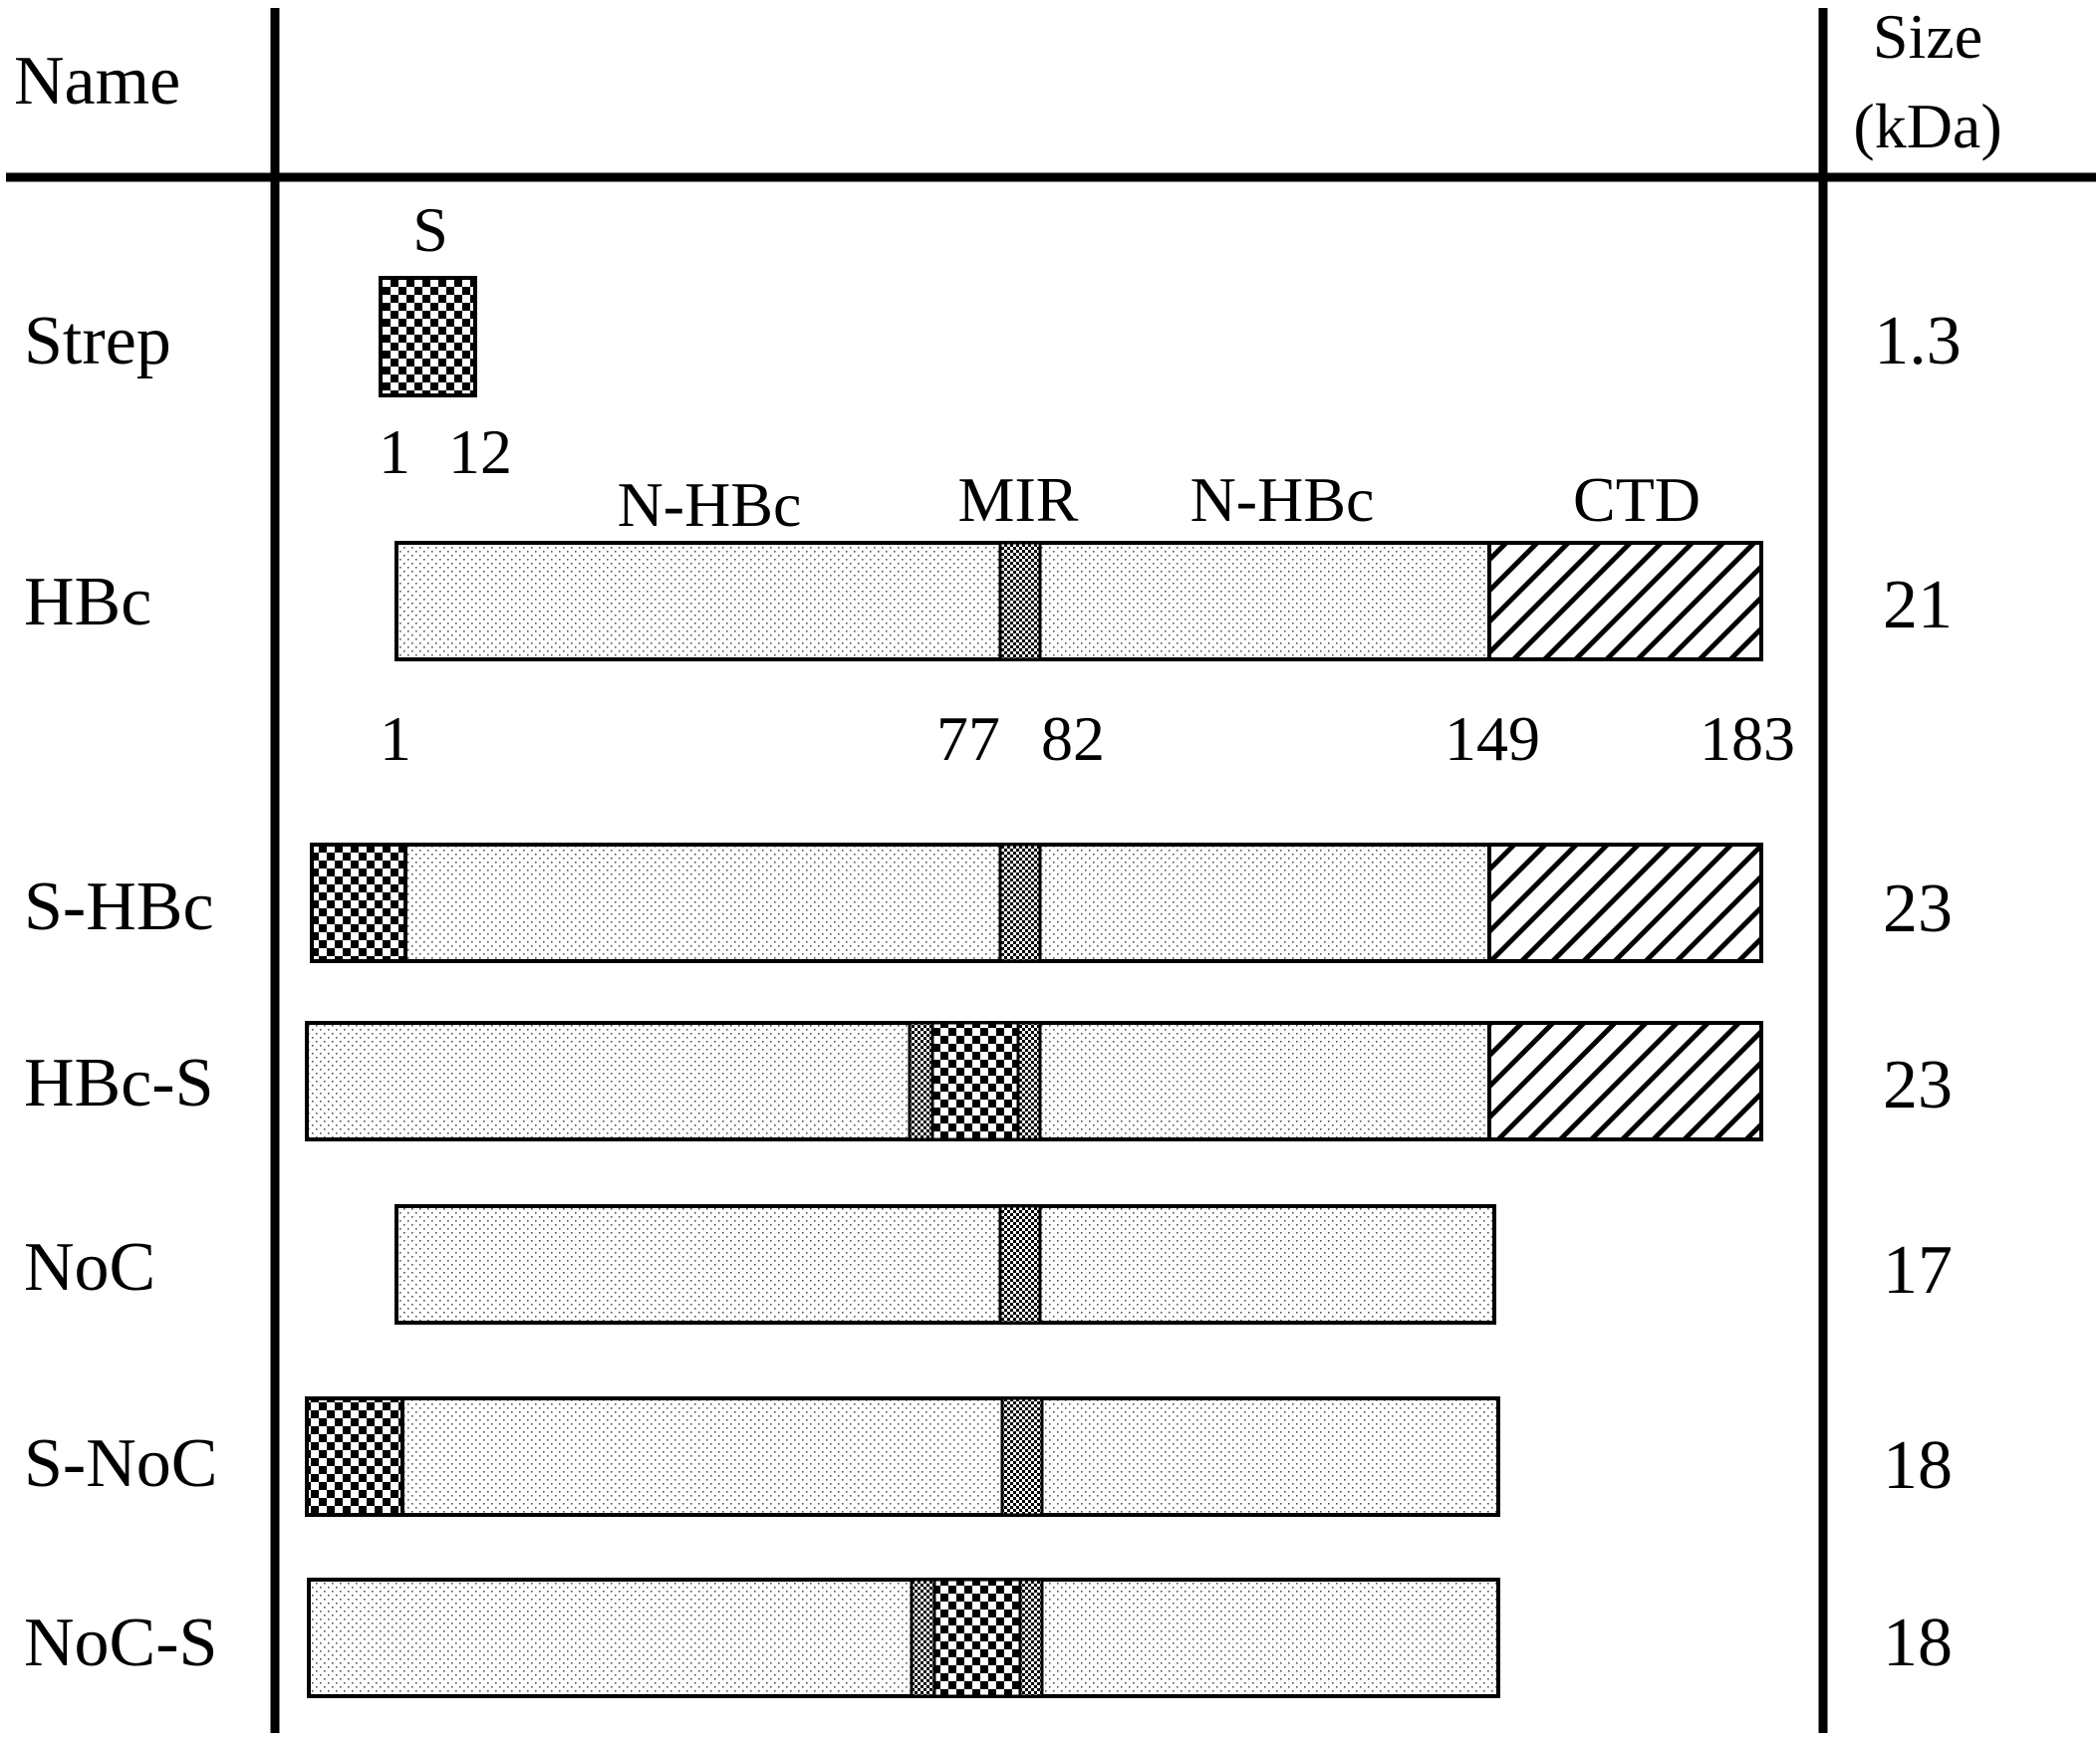 This screenshot has width=2100, height=1740. I want to click on domain-label-ctd: CTD, so click(1637, 500).